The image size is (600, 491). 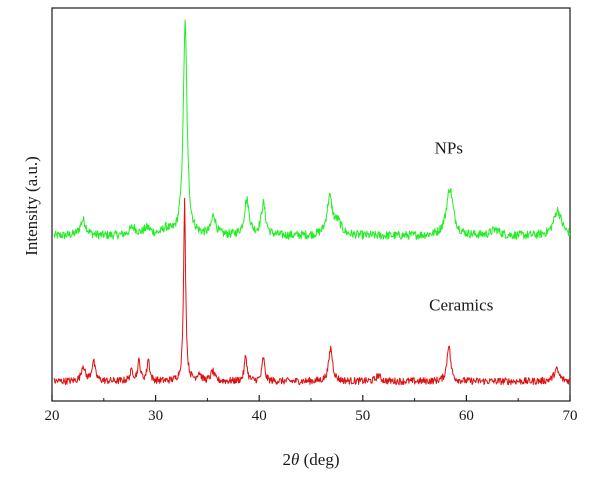 I want to click on x-axis-title-suffix: (deg), so click(x=319, y=459).